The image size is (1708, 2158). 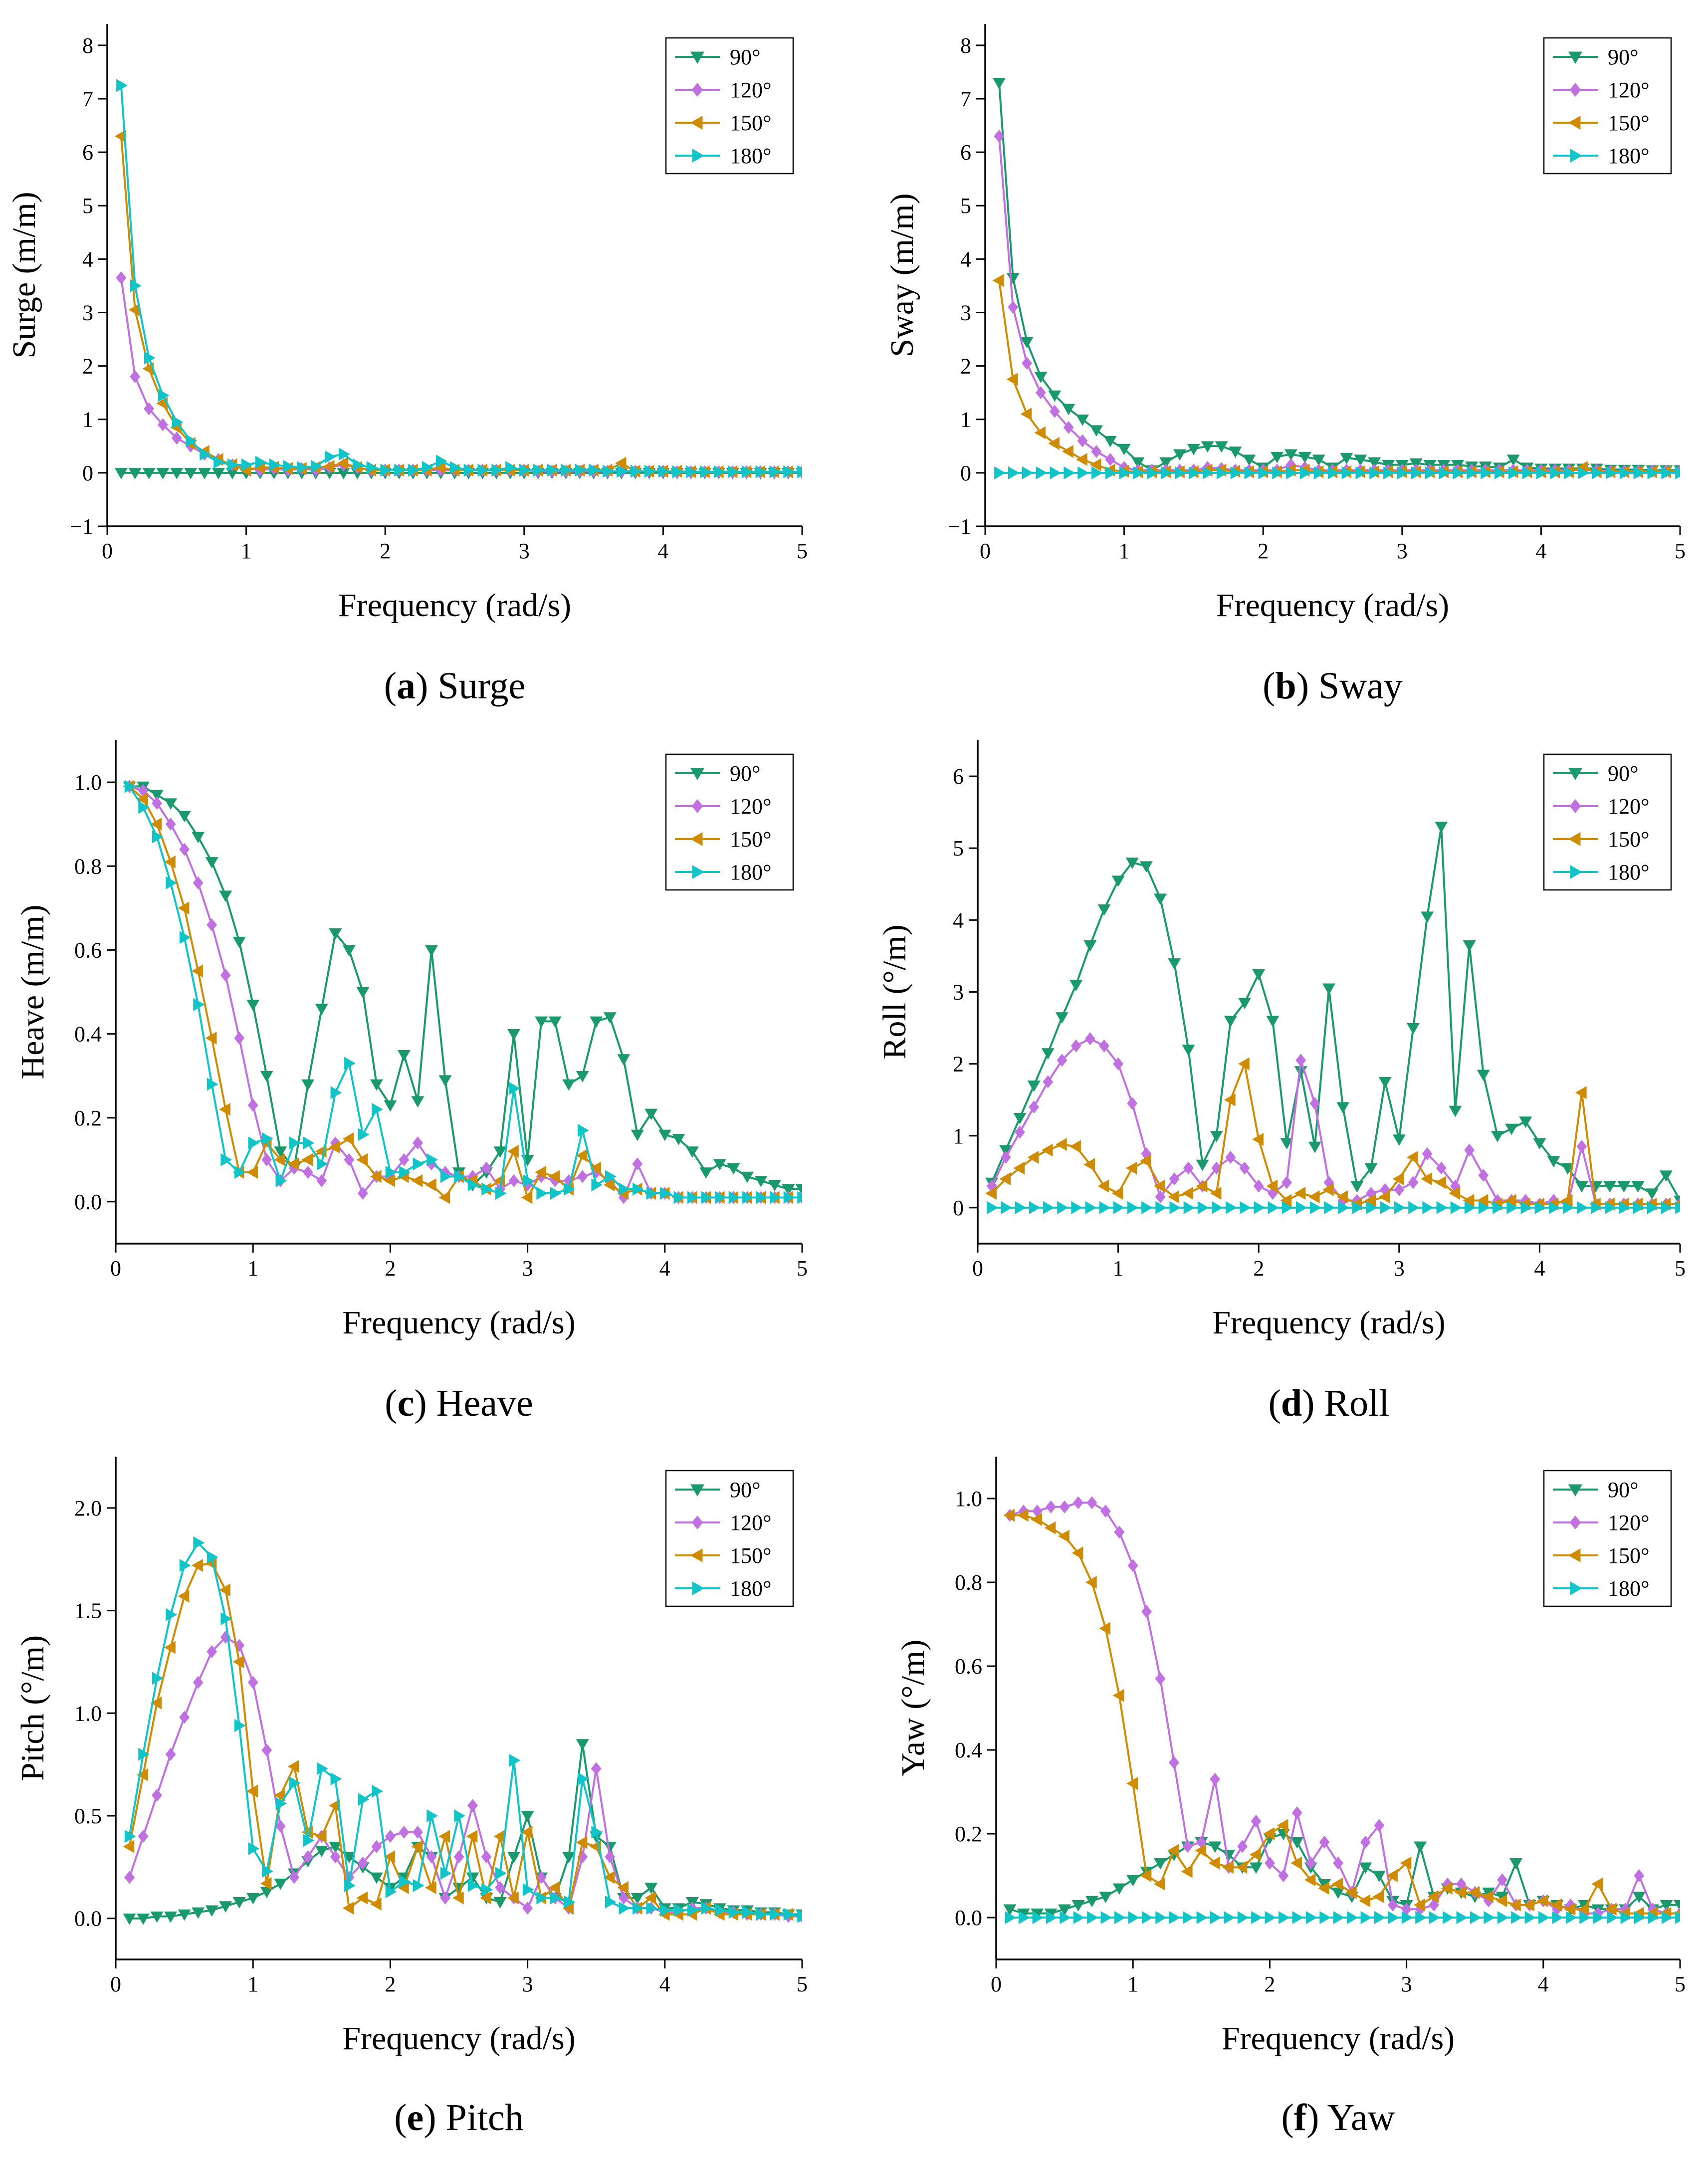 I want to click on panel-caption: (c) Heave, so click(x=459, y=1403).